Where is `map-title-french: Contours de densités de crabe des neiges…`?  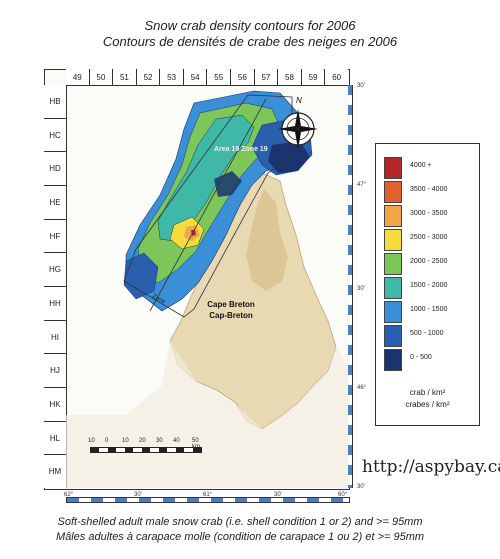 map-title-french: Contours de densités de crabe des neiges… is located at coordinates (250, 41).